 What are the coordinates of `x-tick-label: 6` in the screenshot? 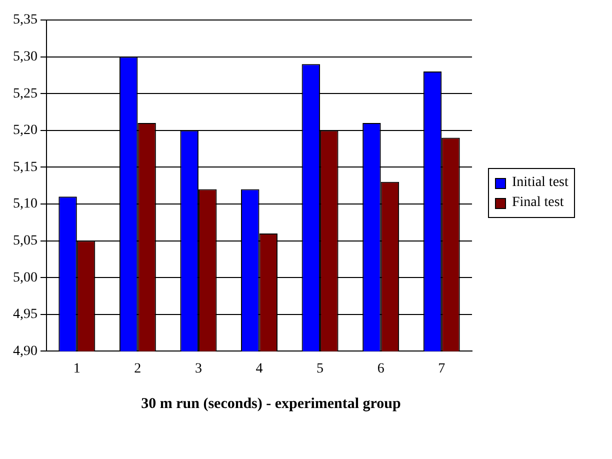 It's located at (380, 368).